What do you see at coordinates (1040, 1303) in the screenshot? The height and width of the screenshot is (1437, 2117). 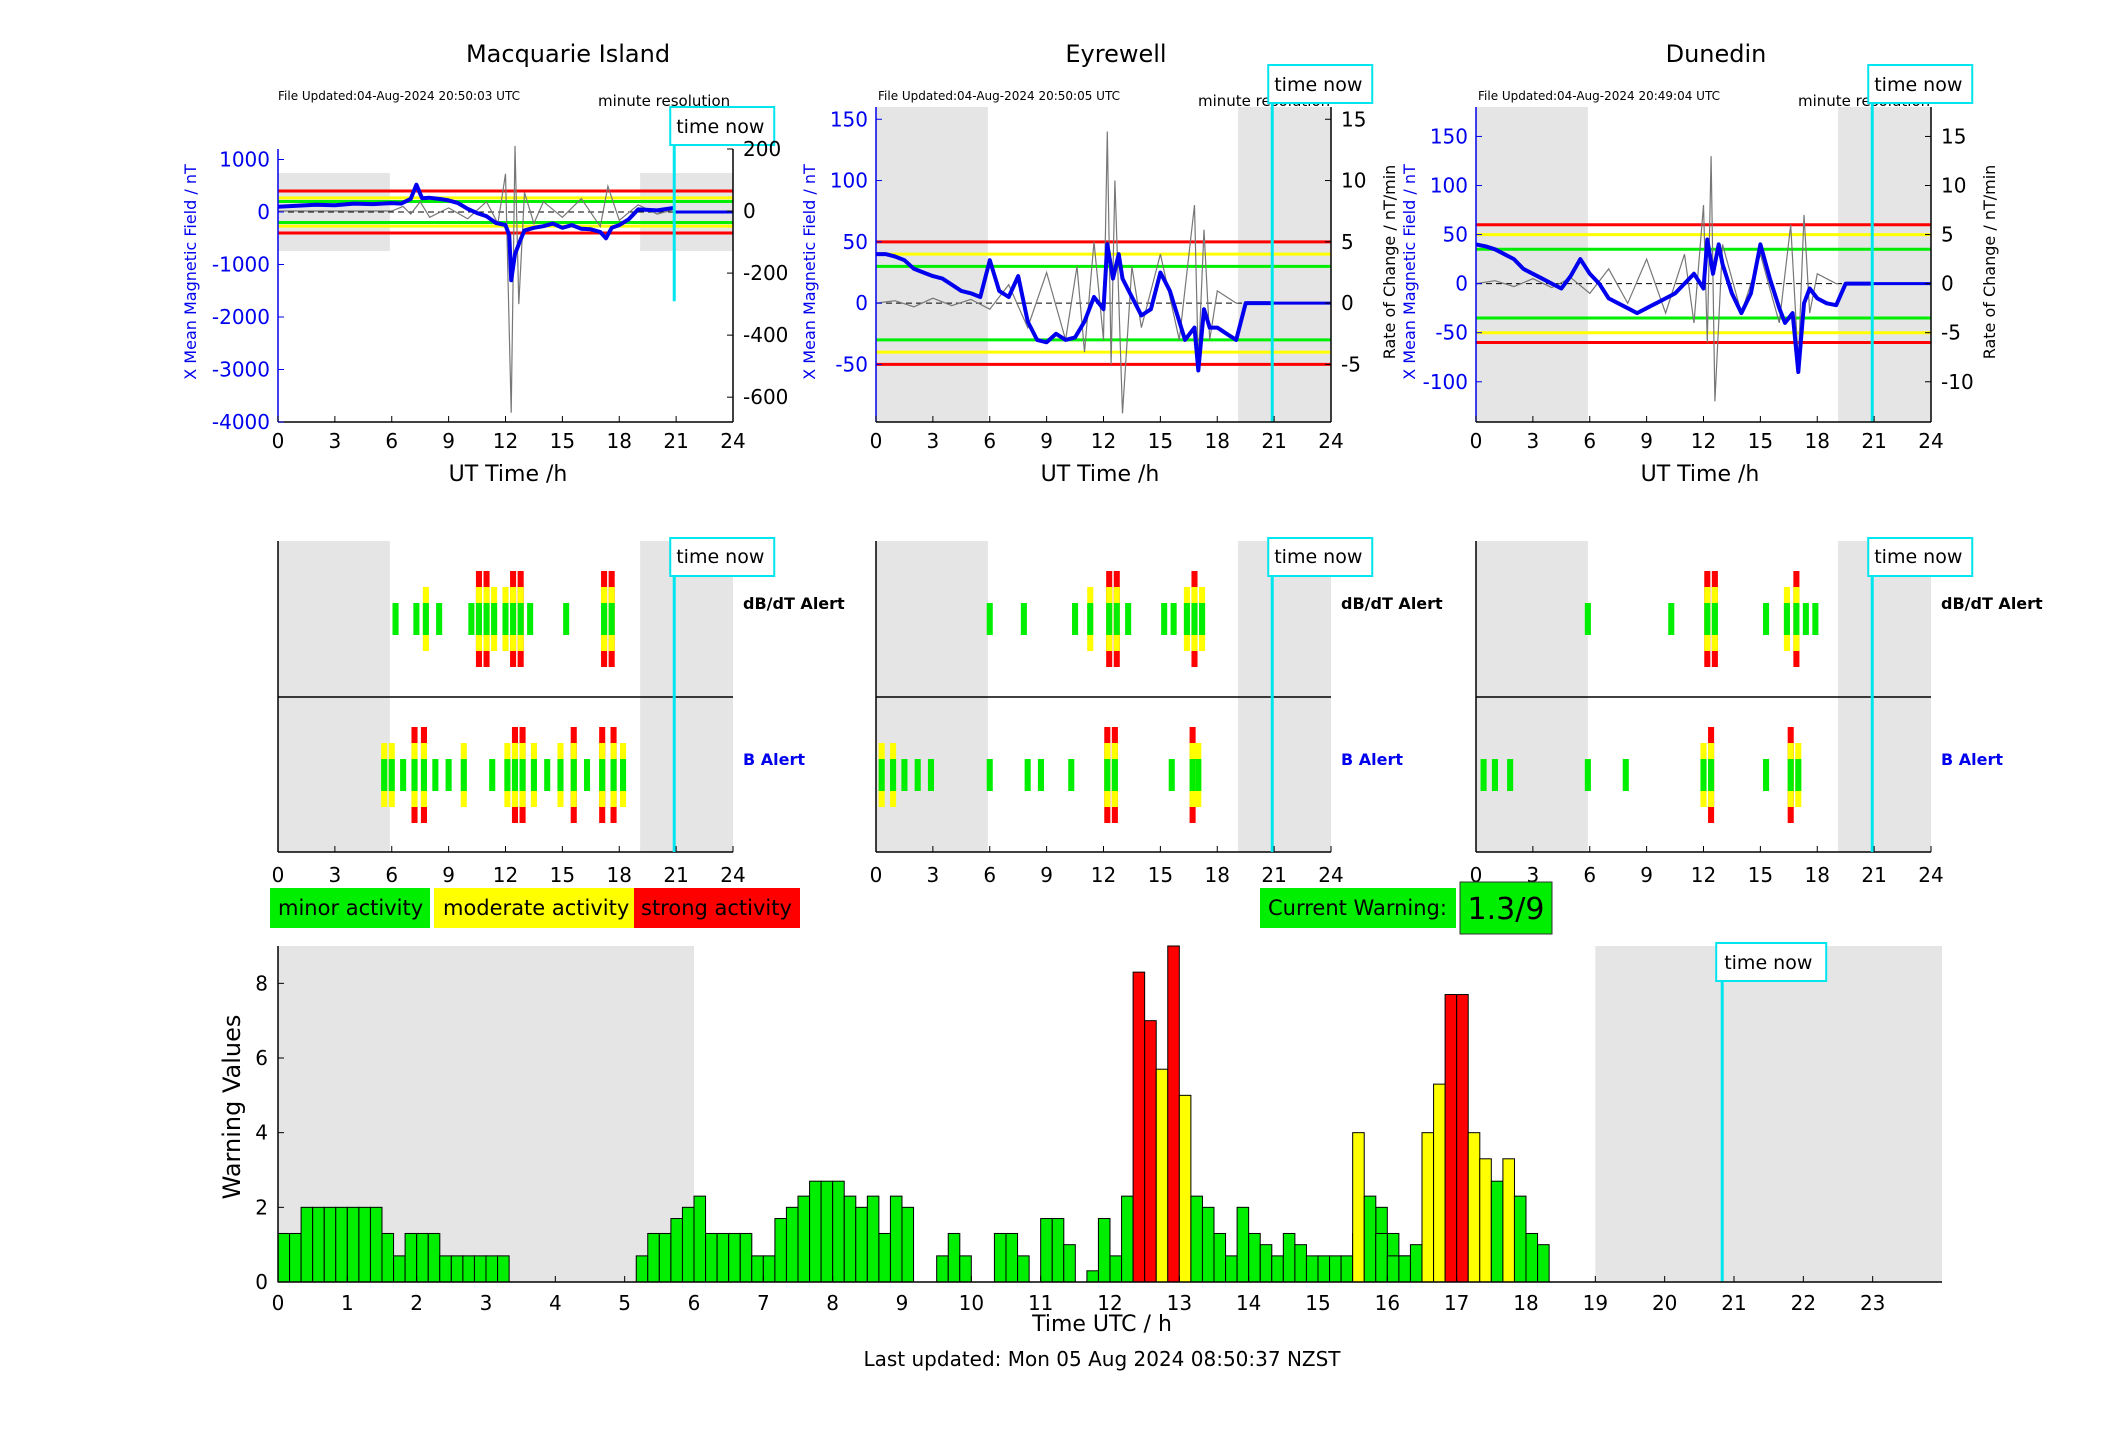 I see `x-tick-label: 11` at bounding box center [1040, 1303].